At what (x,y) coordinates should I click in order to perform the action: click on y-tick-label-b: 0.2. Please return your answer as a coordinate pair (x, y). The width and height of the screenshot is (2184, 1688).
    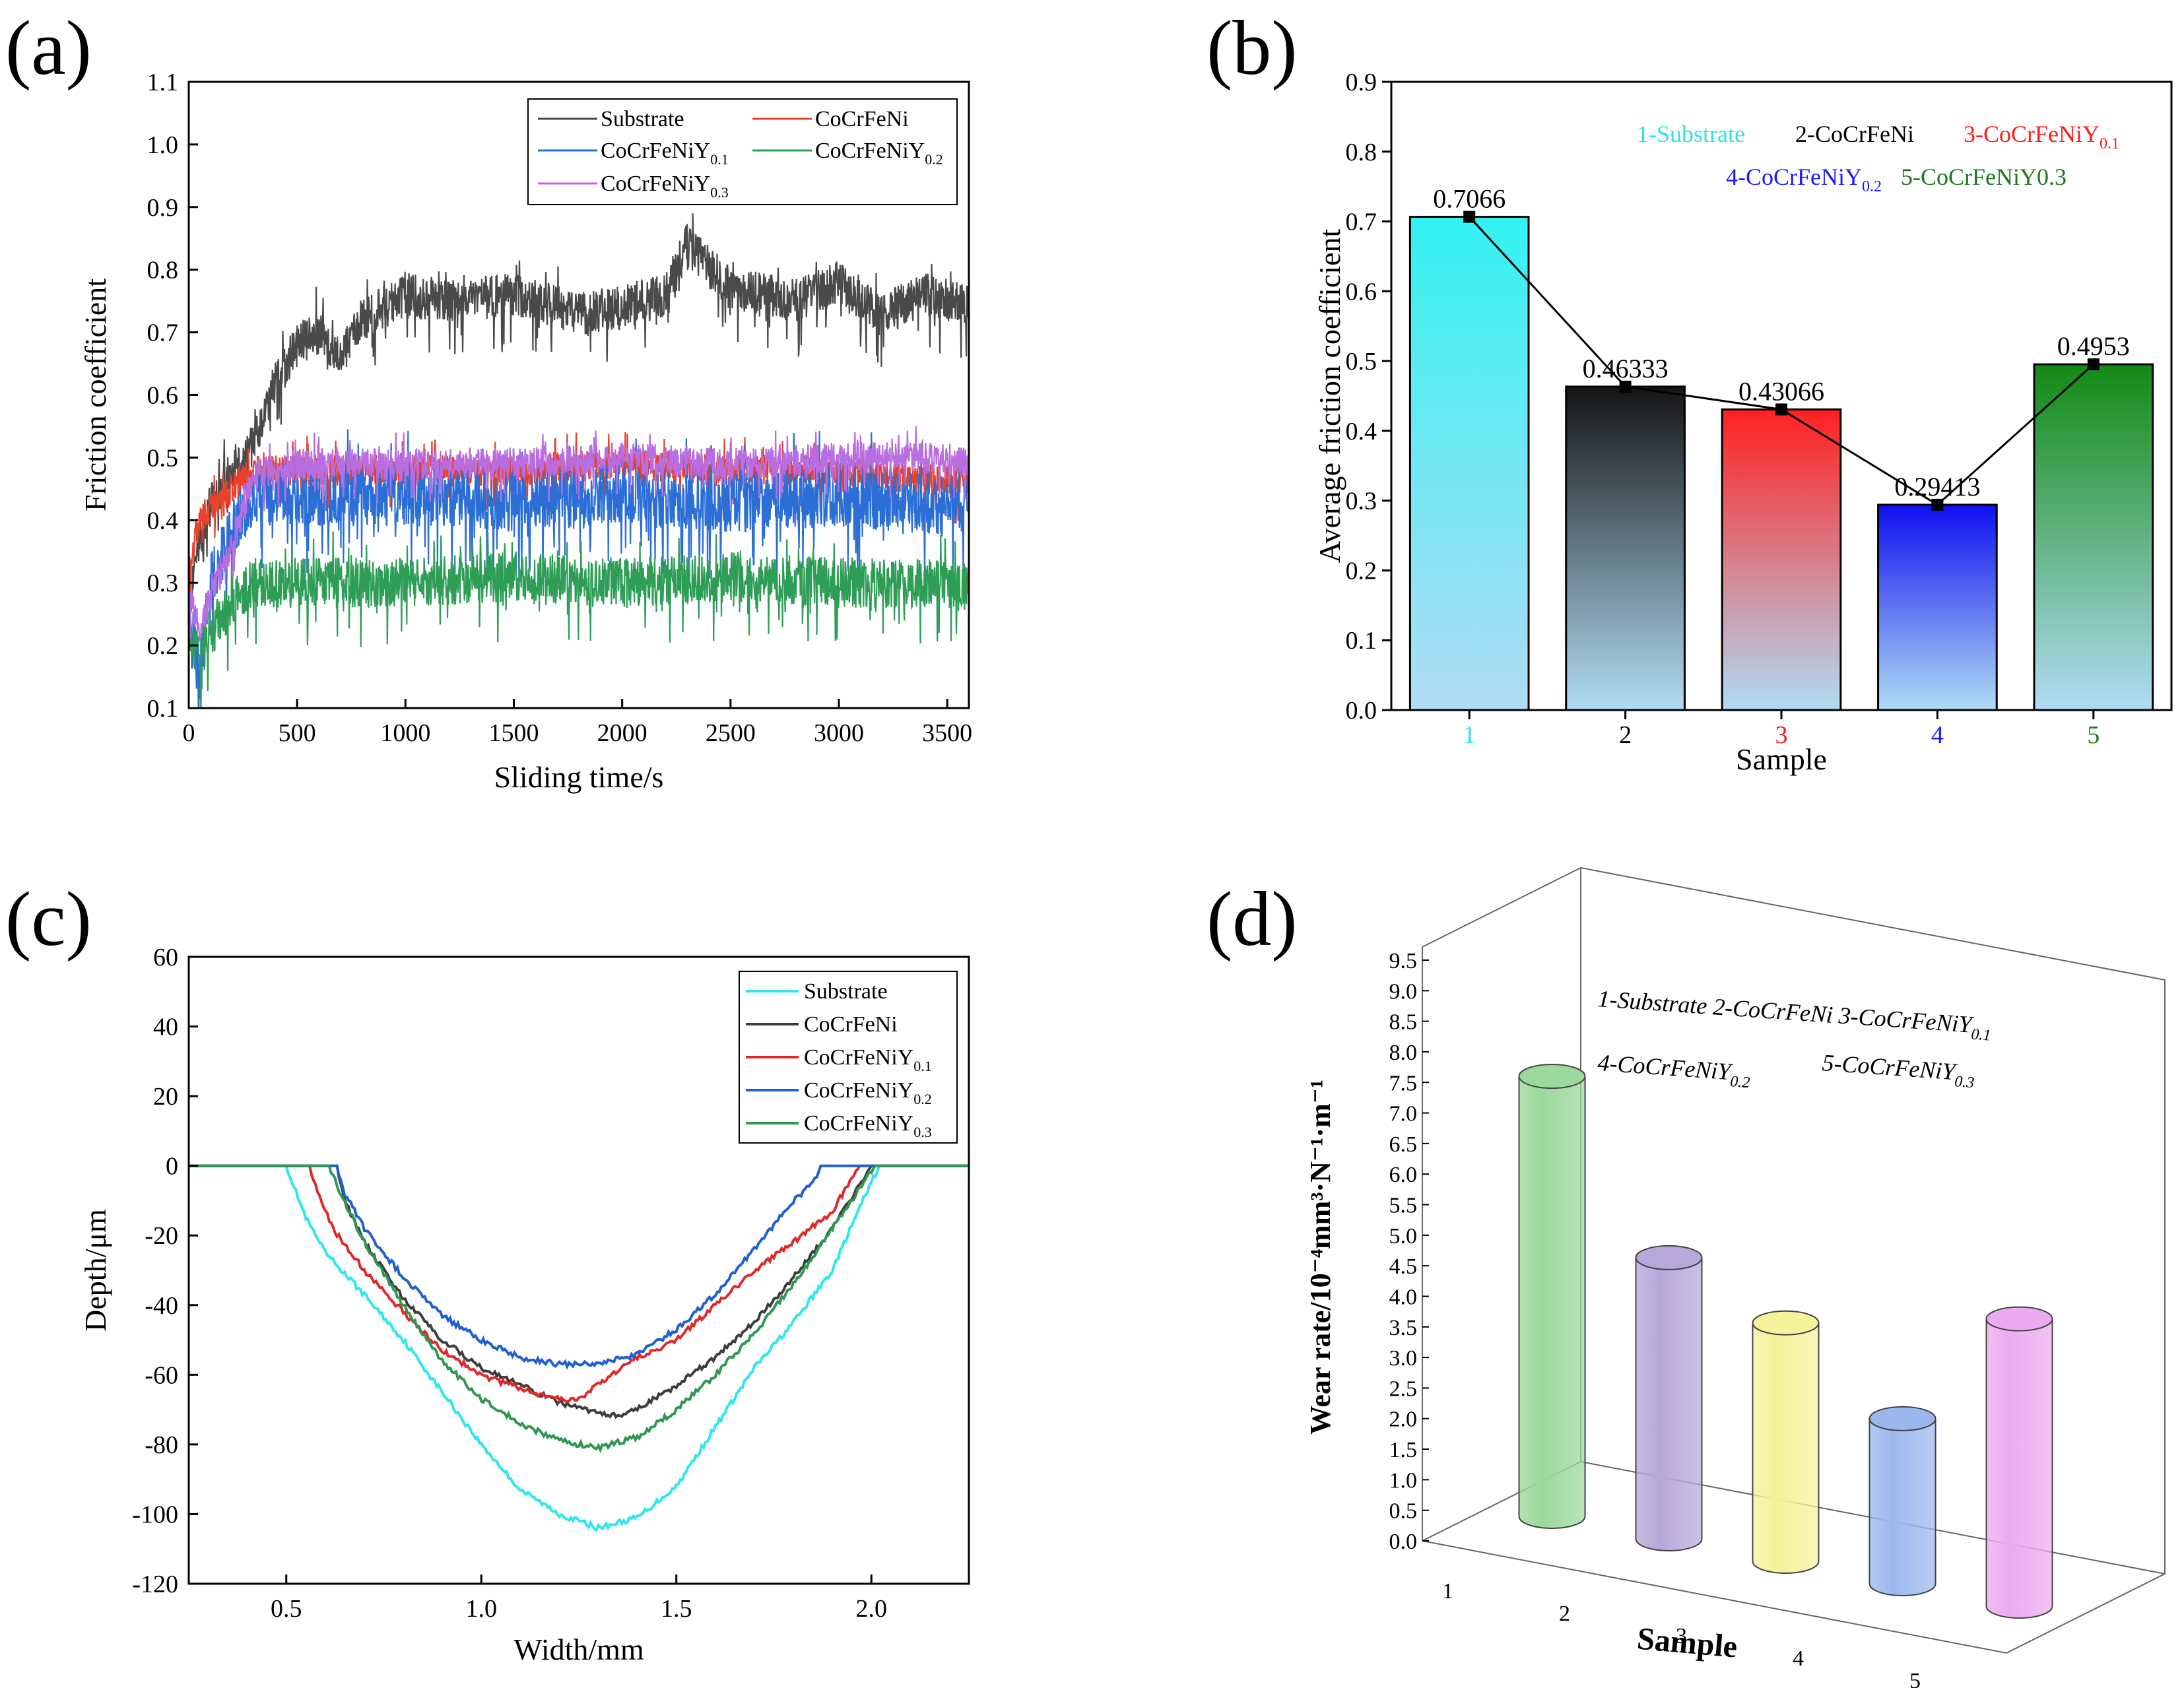
    Looking at the image, I should click on (1361, 571).